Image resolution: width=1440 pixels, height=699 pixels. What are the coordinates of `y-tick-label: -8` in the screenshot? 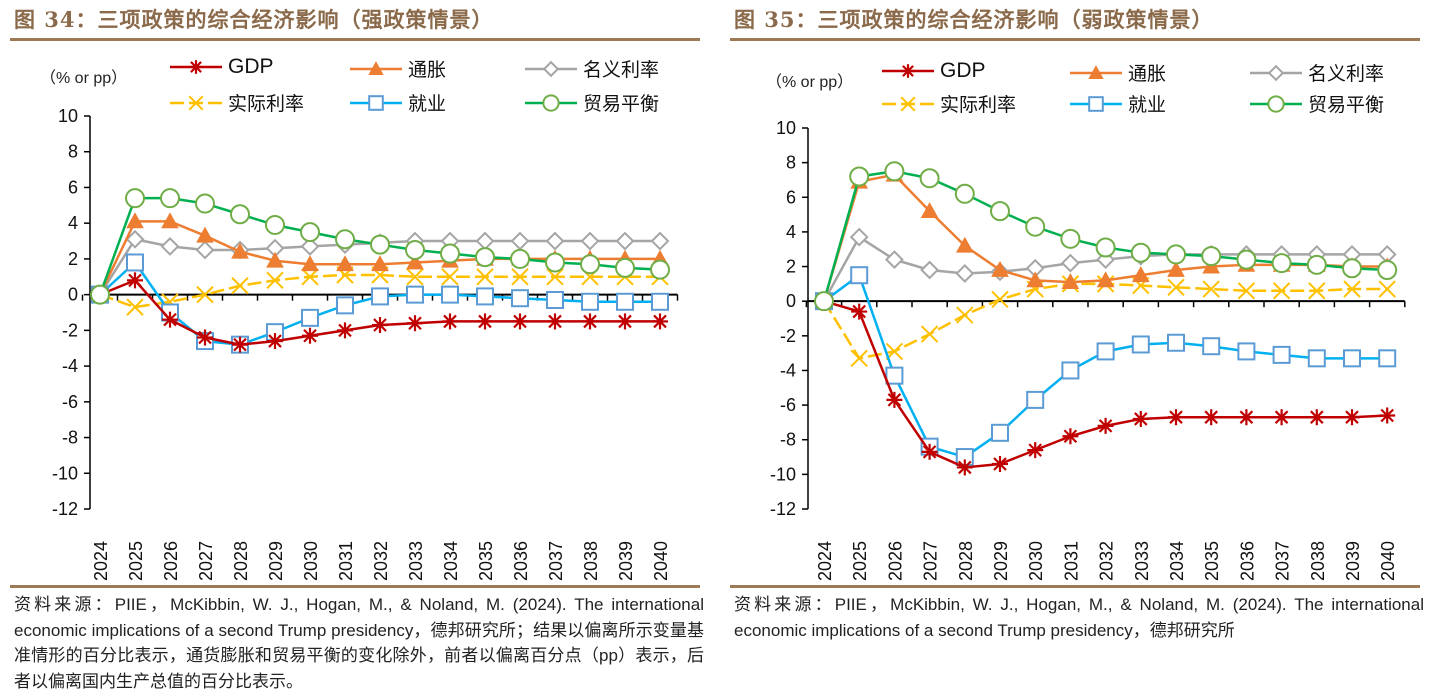 It's located at (788, 440).